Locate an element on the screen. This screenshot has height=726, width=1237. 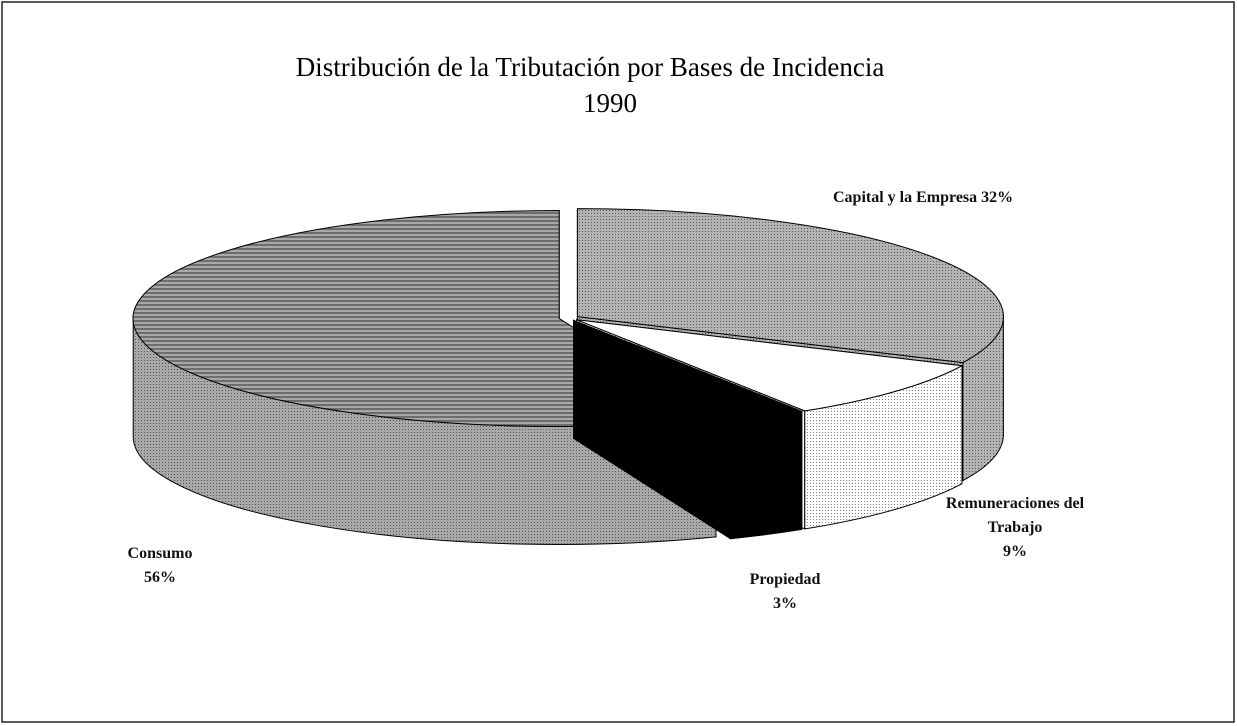
slice-label: Consumo 56% is located at coordinates (160, 566).